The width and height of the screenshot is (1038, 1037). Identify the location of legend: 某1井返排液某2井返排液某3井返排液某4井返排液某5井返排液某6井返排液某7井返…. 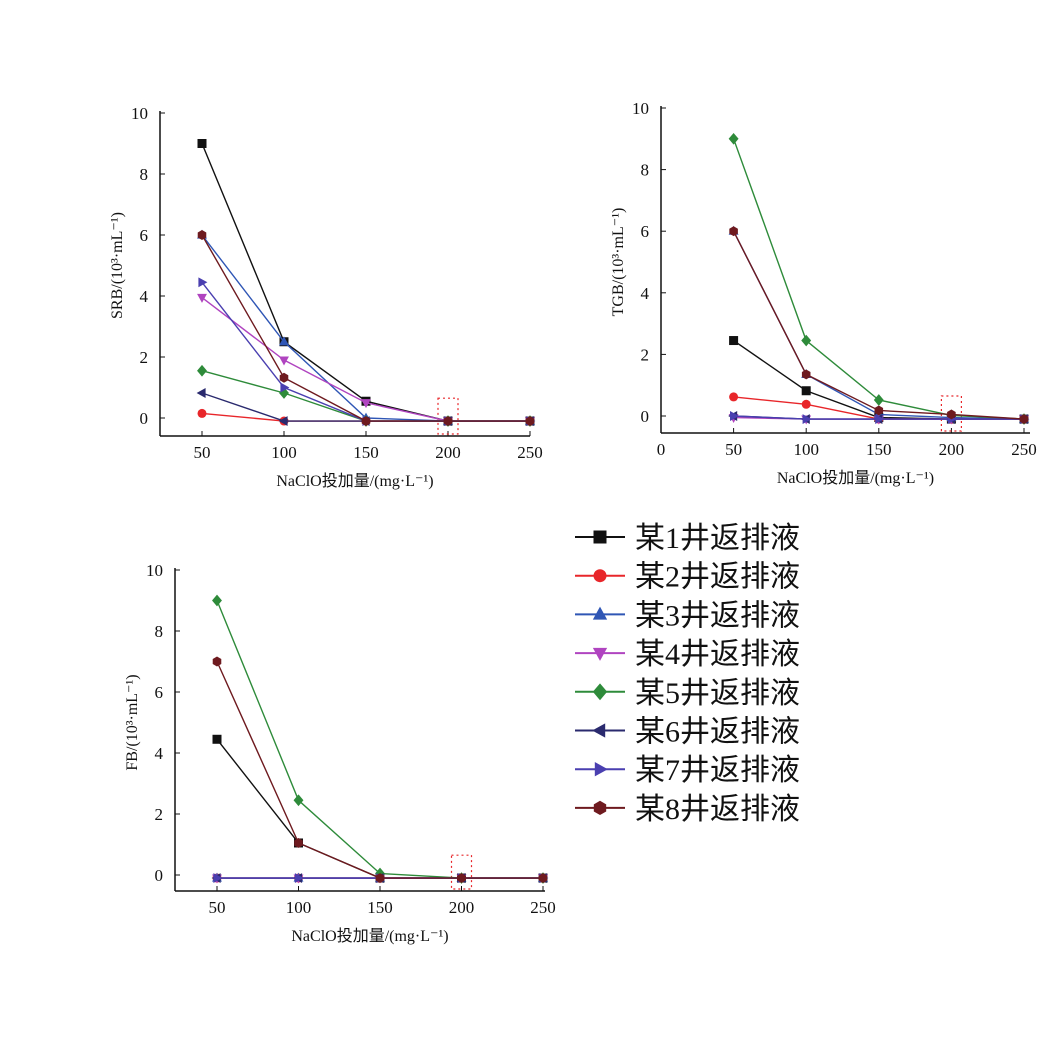
(687, 674).